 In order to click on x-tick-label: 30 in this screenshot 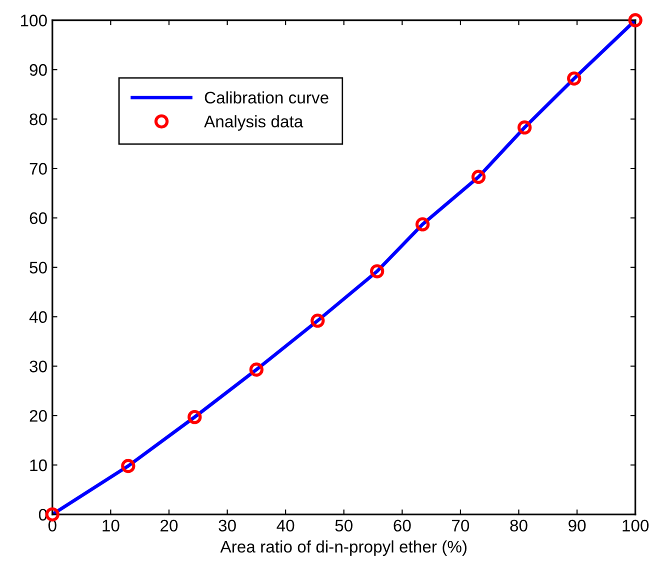, I will do `click(227, 526)`.